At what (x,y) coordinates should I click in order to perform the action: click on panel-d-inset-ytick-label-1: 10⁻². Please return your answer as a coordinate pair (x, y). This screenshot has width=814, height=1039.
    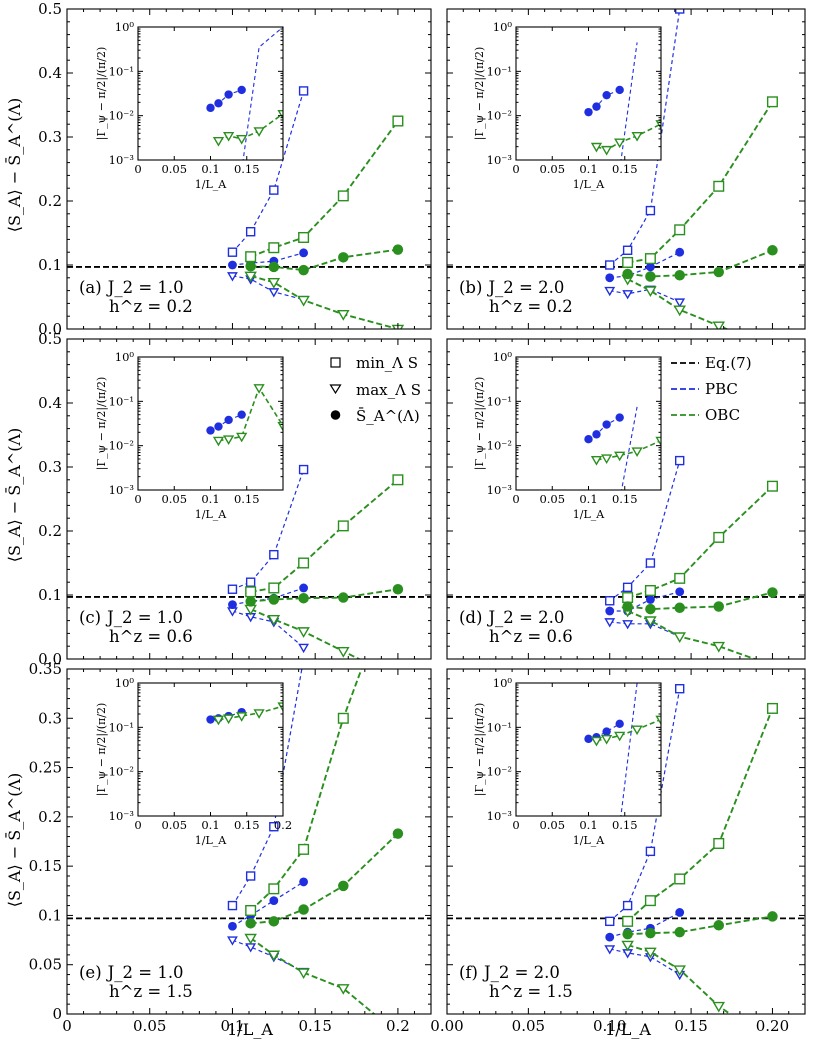
    Looking at the image, I should click on (499, 446).